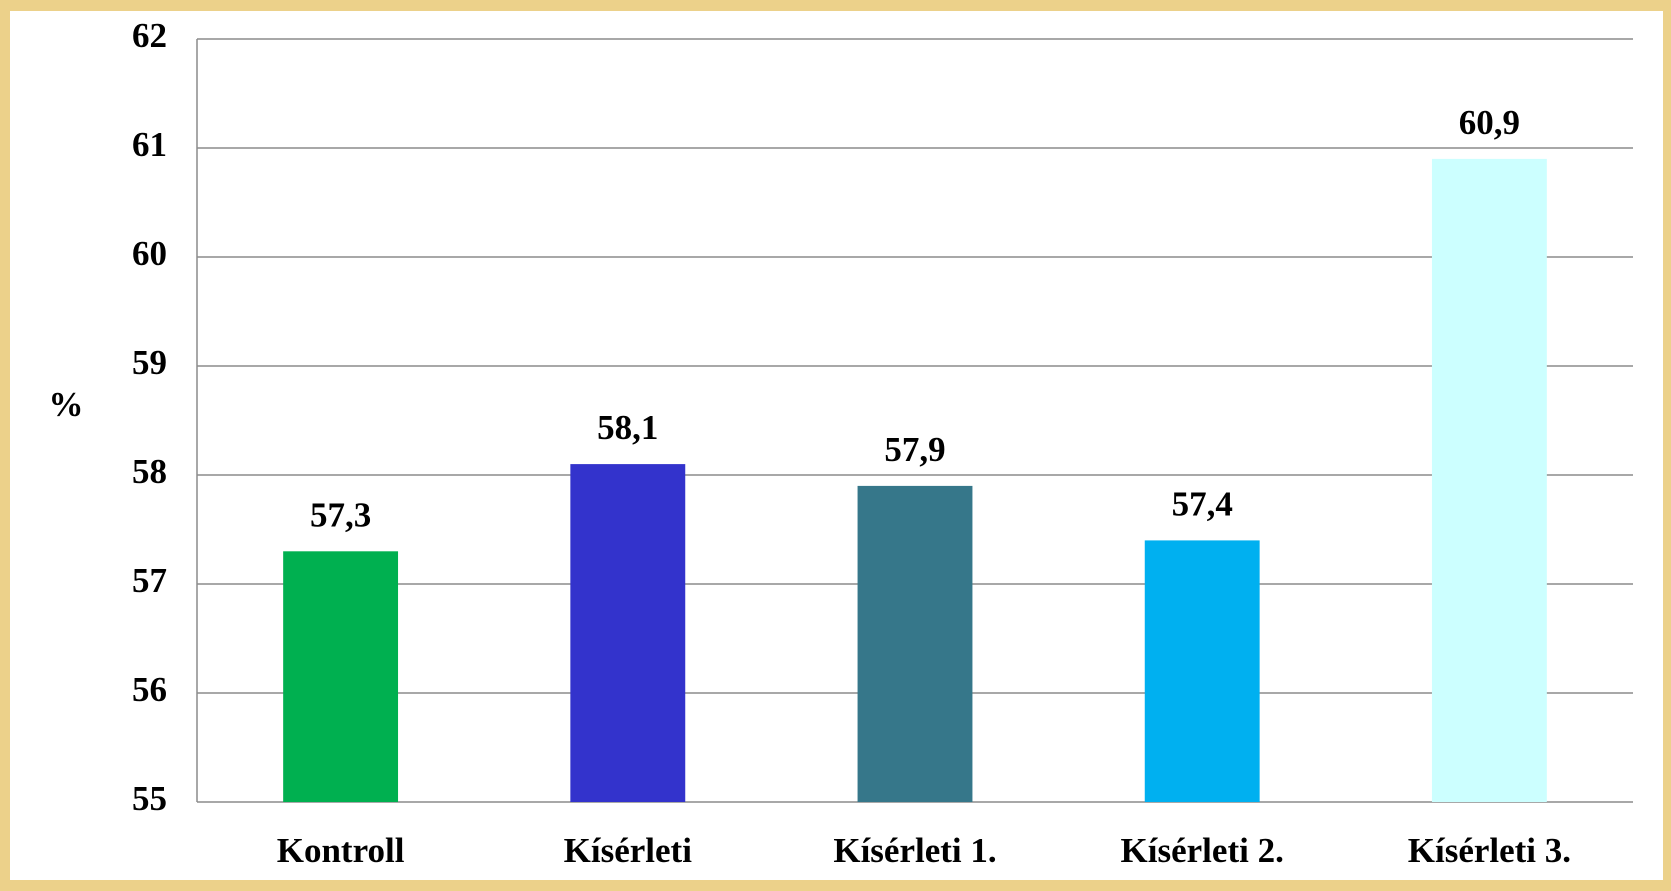  I want to click on x-tick-label: Kísérleti 1., so click(914, 850).